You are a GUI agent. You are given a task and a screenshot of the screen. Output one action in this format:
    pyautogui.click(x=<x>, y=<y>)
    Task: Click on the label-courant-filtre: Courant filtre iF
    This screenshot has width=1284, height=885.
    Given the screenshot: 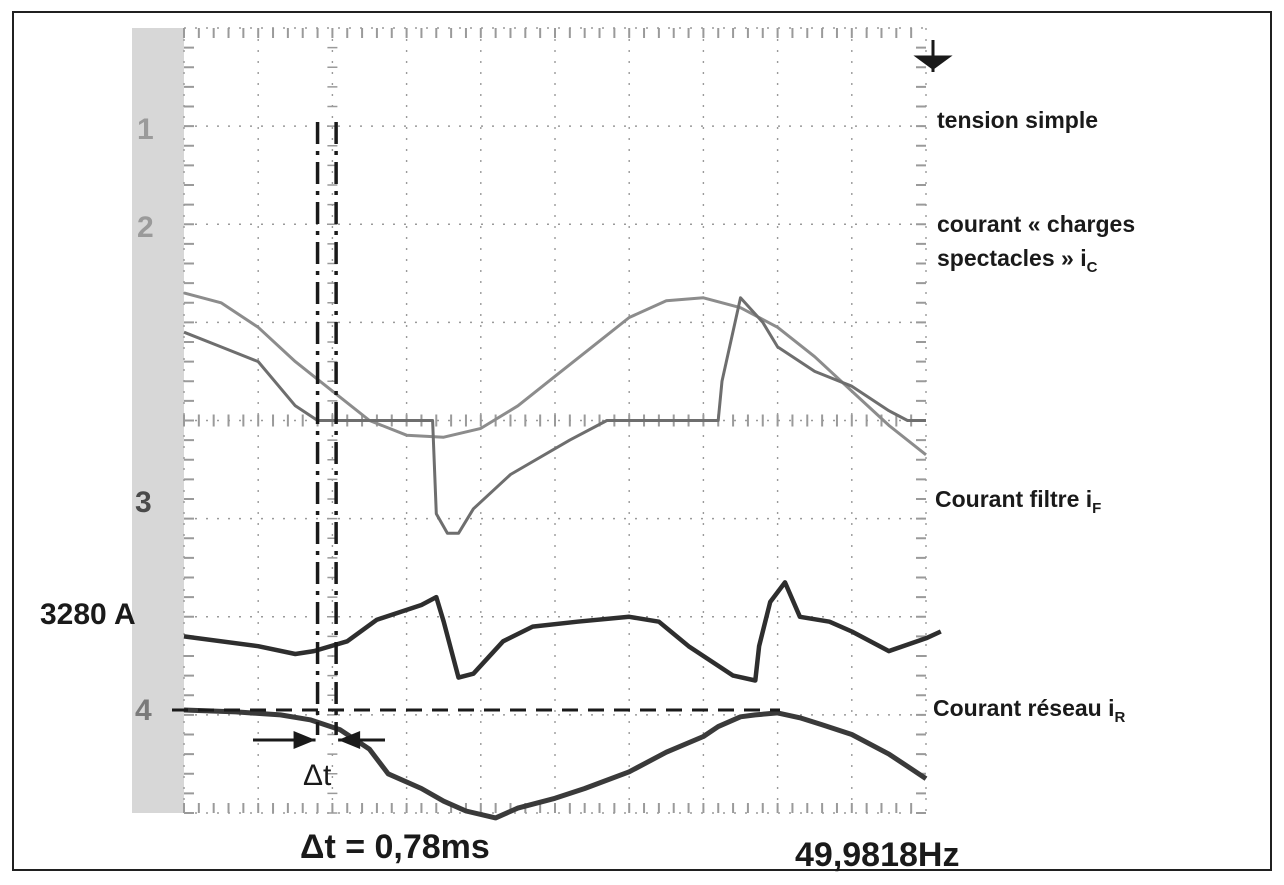 What is the action you would take?
    pyautogui.click(x=1018, y=501)
    